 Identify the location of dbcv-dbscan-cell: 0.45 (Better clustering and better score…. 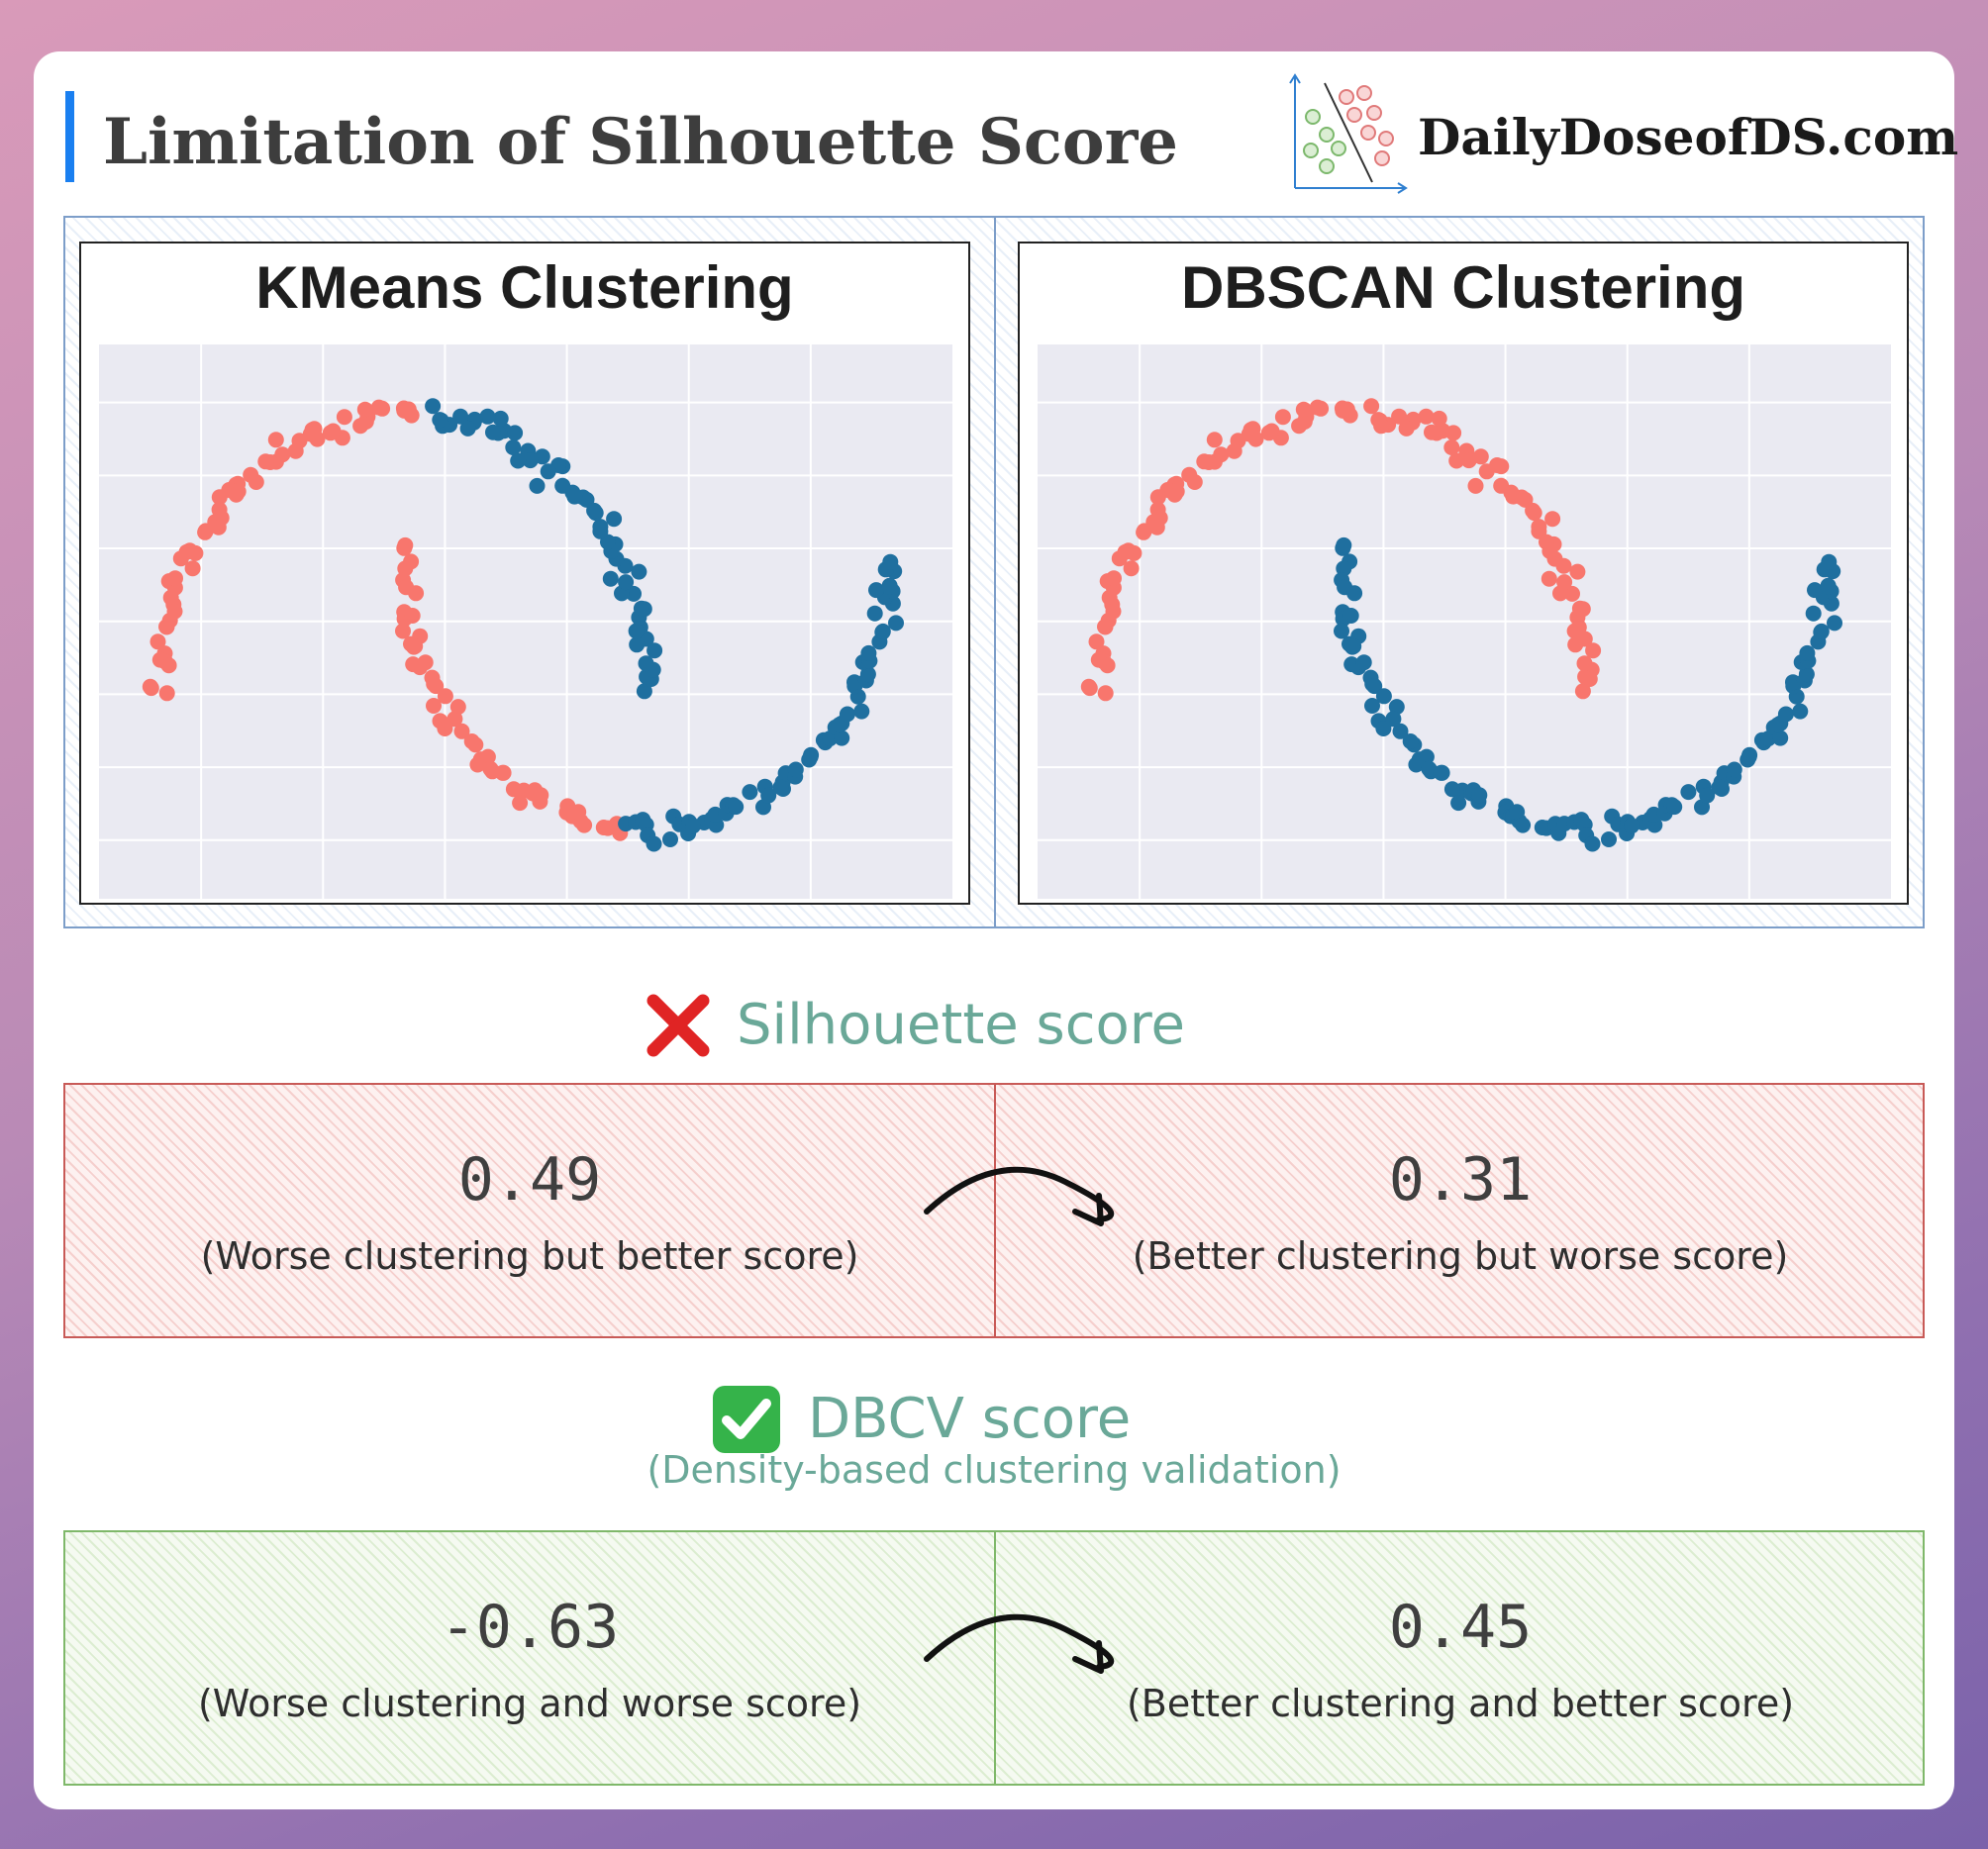
(1460, 1658).